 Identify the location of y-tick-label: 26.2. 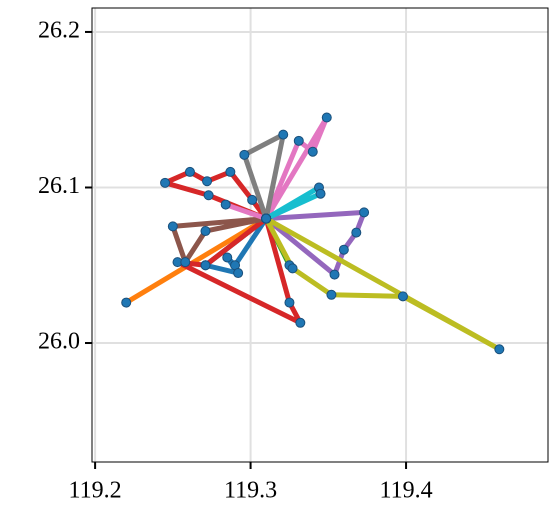
(59, 30).